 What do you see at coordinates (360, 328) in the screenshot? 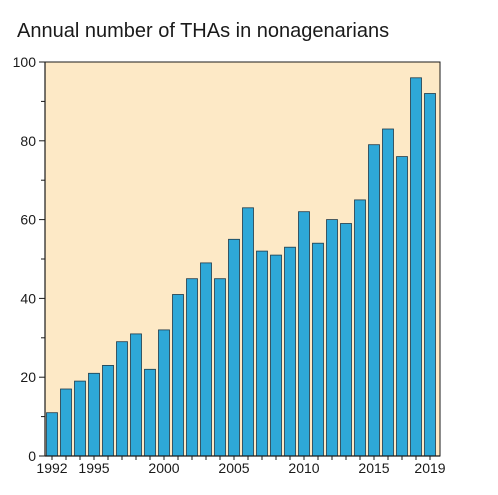
I see `bar-2014` at bounding box center [360, 328].